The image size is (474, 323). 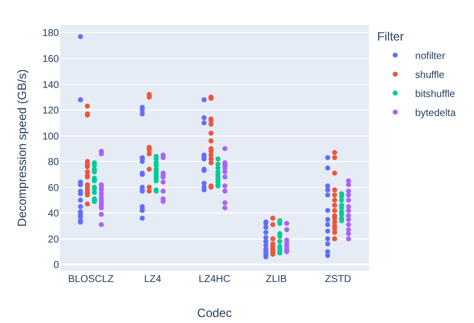 I want to click on legend-label: bytedelta, so click(x=435, y=113).